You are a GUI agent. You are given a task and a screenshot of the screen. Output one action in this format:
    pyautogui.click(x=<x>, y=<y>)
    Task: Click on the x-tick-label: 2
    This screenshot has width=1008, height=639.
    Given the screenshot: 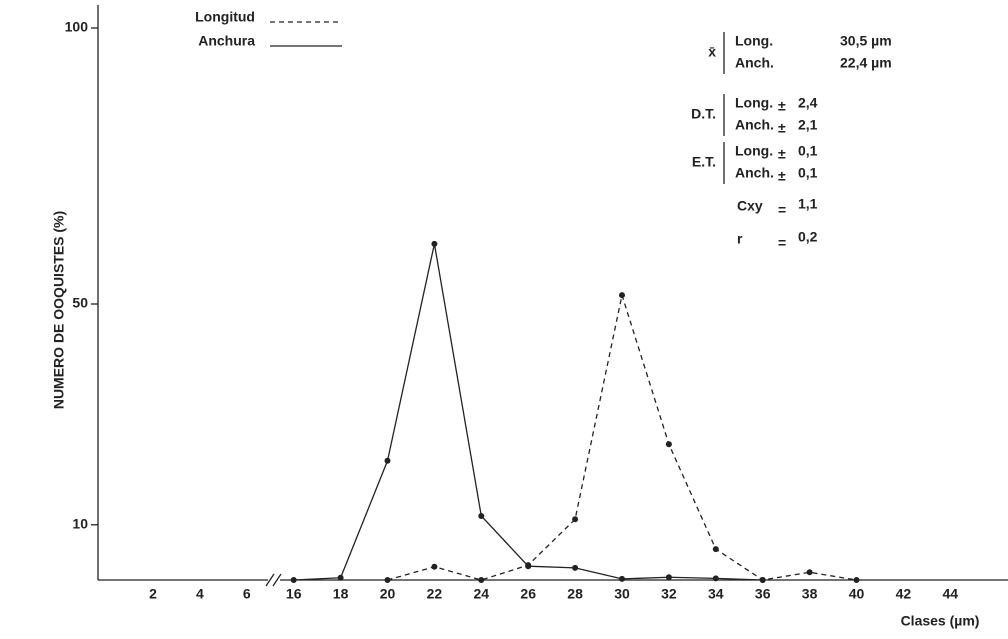 What is the action you would take?
    pyautogui.click(x=153, y=594)
    